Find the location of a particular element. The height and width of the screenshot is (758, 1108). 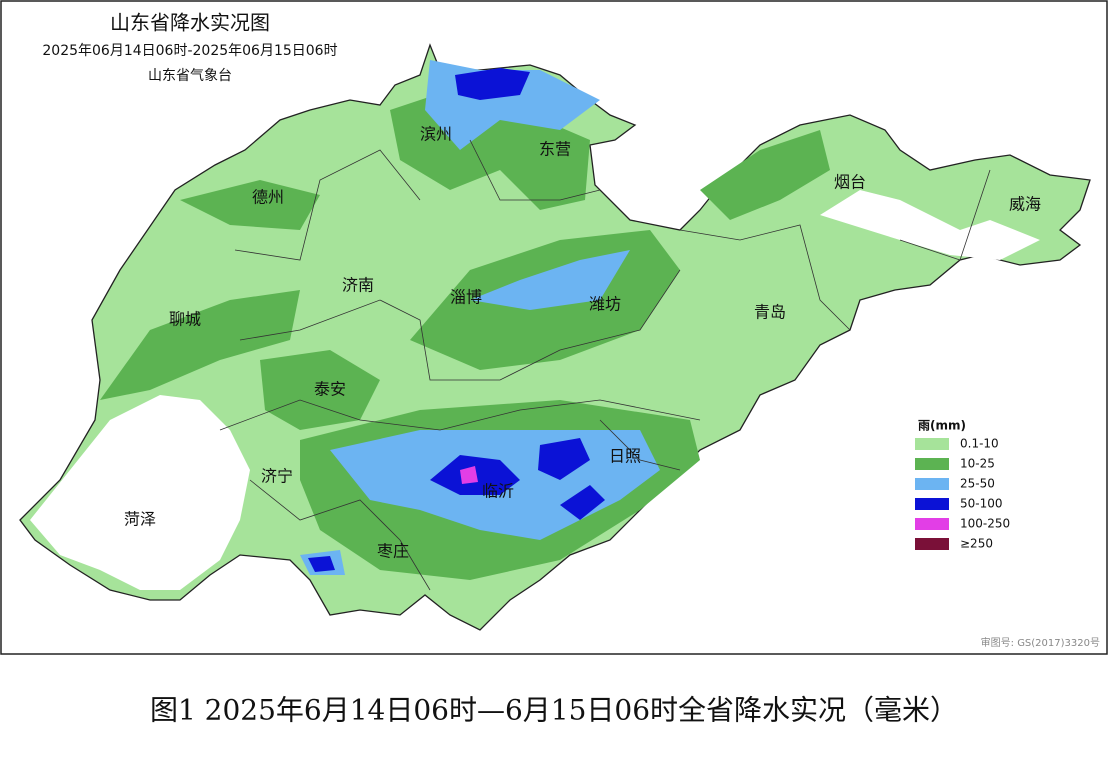

city-label: 东营 is located at coordinates (555, 149).